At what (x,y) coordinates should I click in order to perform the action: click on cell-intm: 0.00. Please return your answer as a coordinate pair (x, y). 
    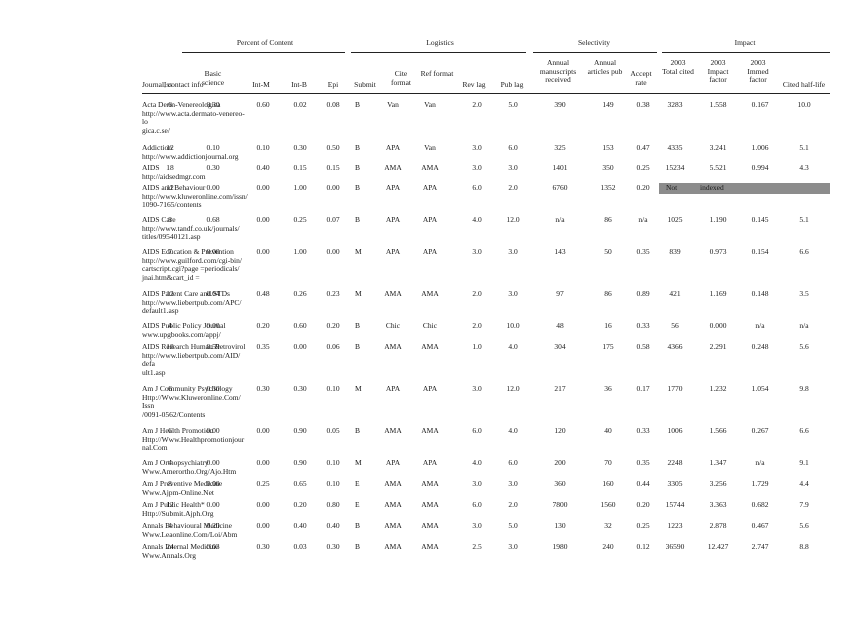
    Looking at the image, I should click on (263, 504).